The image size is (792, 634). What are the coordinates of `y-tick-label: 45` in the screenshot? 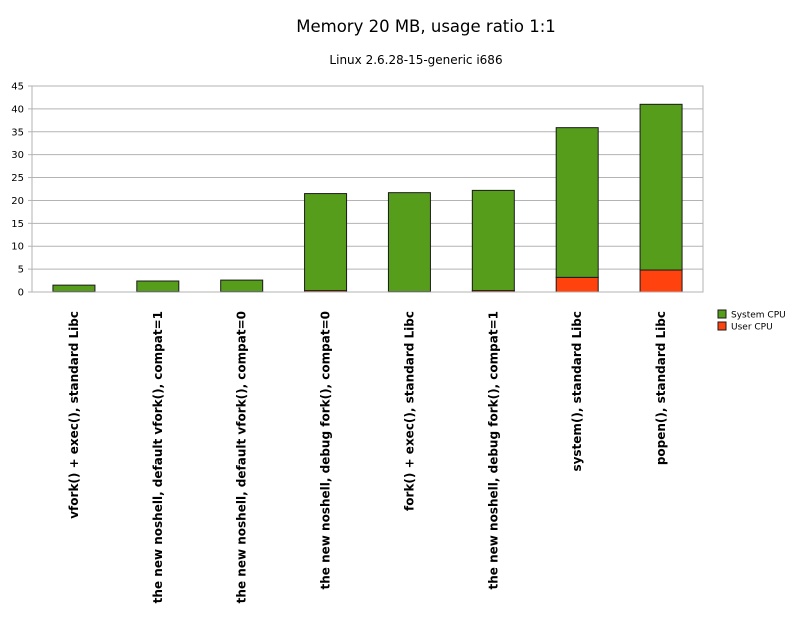 It's located at (17, 87).